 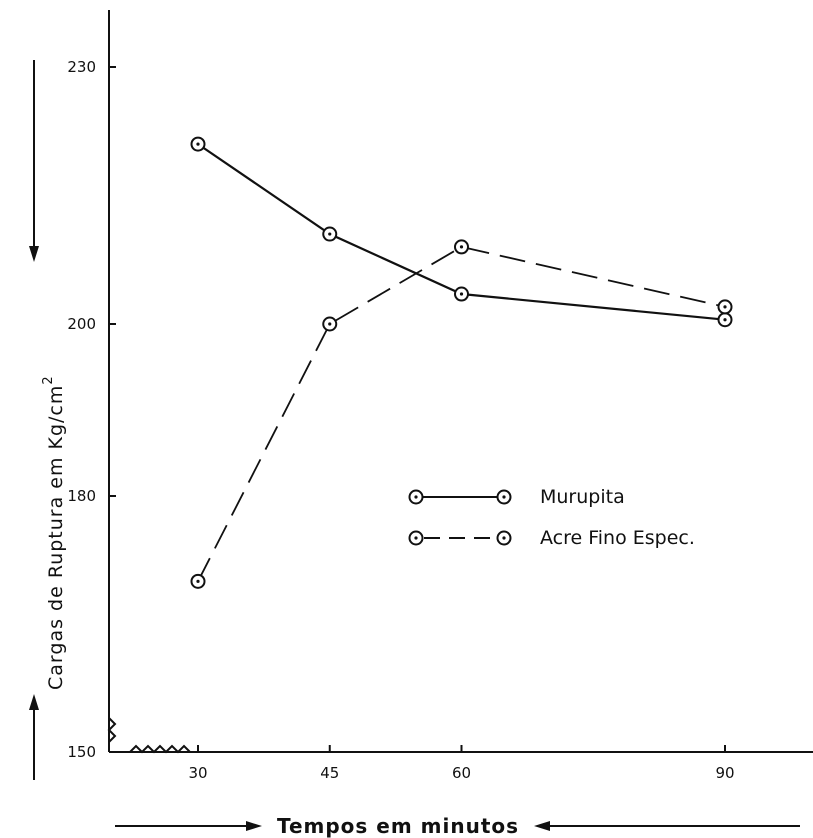 I want to click on x-tick-label: 45, so click(x=329, y=773).